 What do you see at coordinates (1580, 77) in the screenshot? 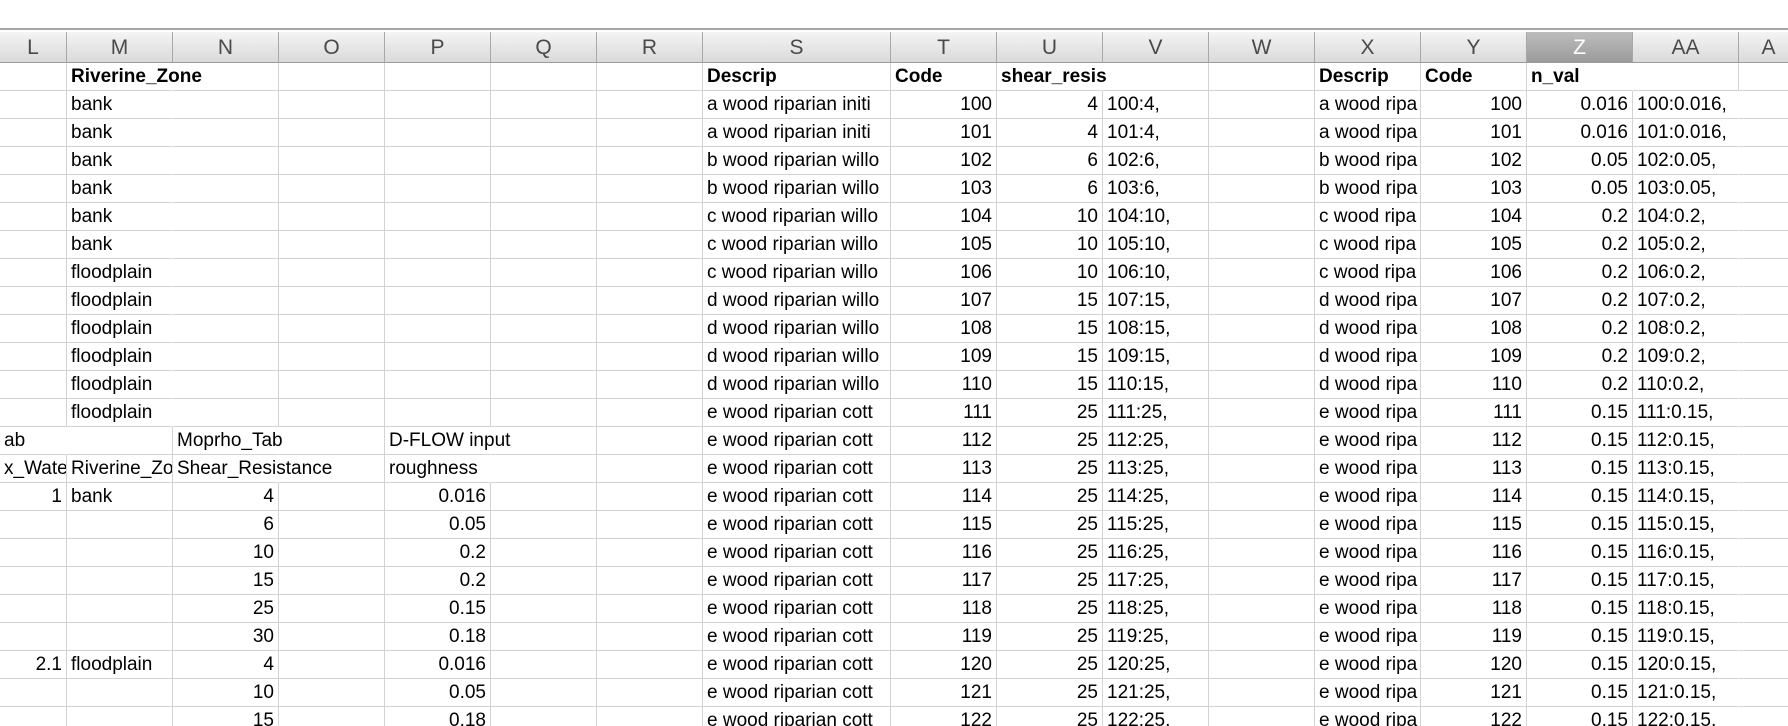
I see `cell-z1: n_val` at bounding box center [1580, 77].